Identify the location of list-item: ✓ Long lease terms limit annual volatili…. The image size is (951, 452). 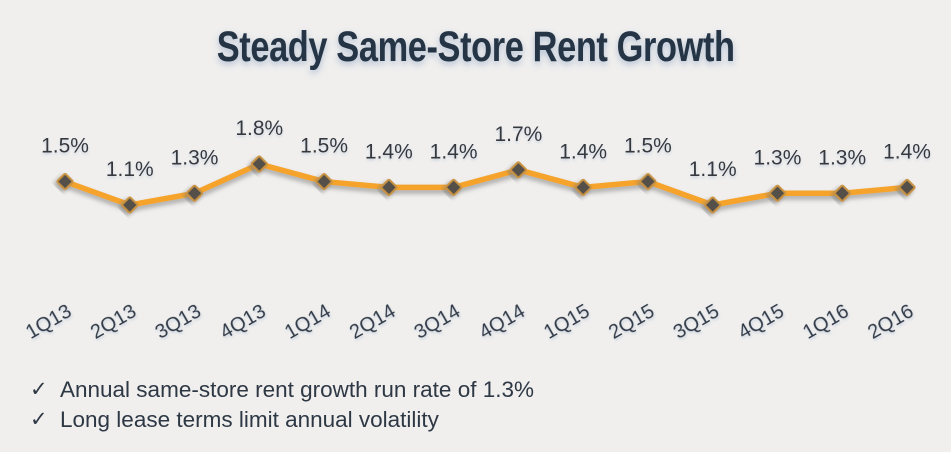
(282, 420).